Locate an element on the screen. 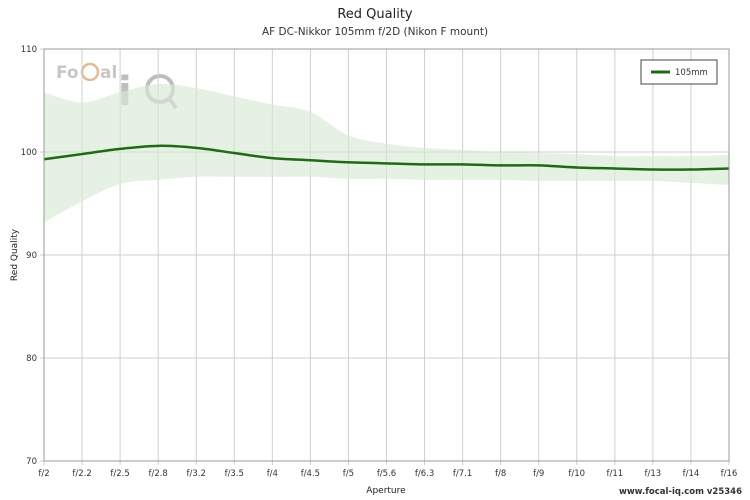 Image resolution: width=750 pixels, height=500 pixels. svg-text: al is located at coordinates (108, 73).